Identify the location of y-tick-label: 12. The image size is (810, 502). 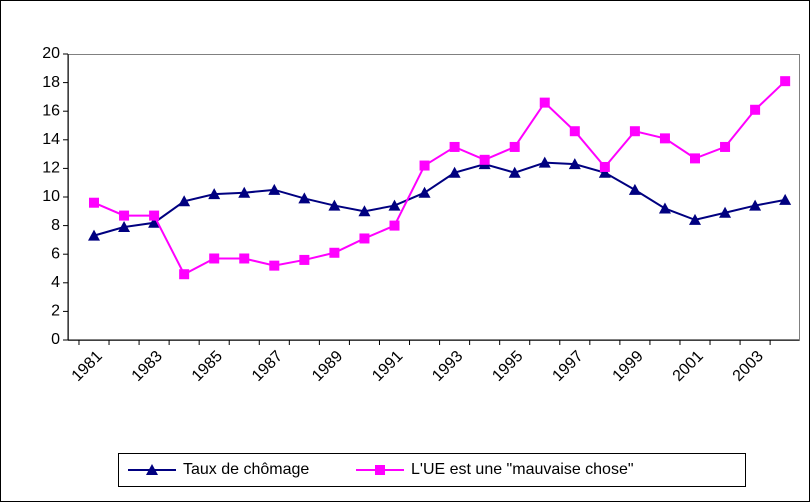
(51, 168).